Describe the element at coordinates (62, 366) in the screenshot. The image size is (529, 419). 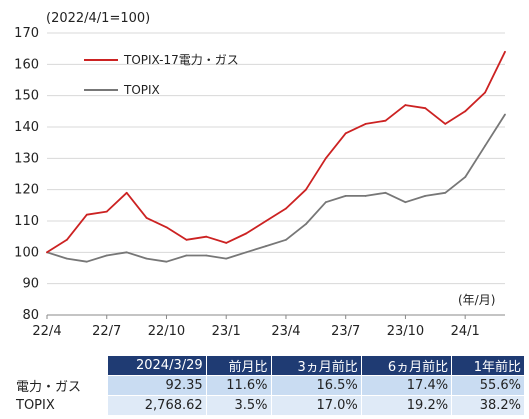
I see `table-corner` at that location.